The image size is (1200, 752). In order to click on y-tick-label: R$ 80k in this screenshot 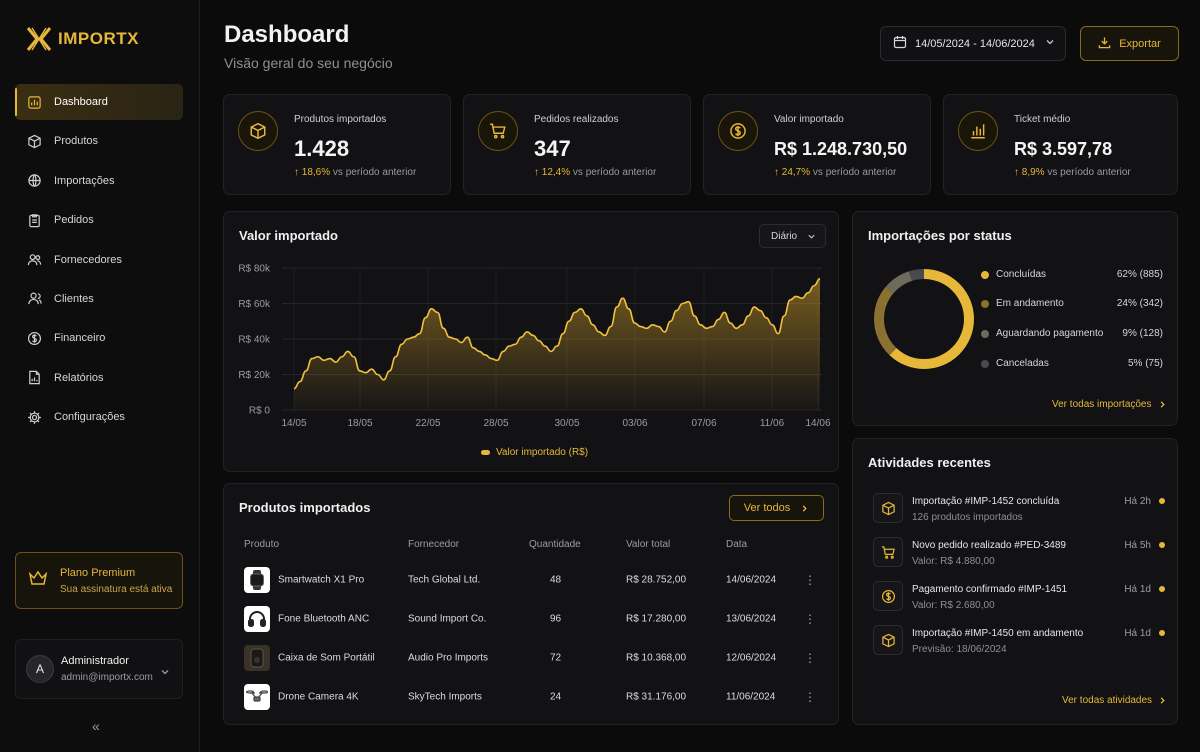, I will do `click(254, 269)`.